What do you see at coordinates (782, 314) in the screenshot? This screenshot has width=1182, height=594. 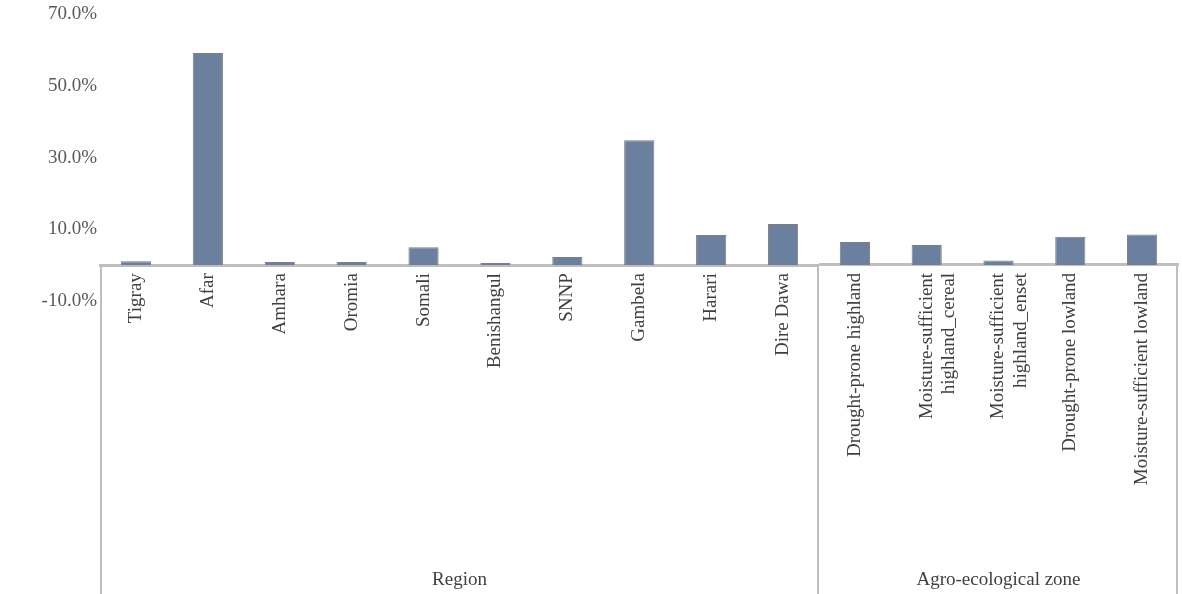 I see `x-tick-label: Dire Dawa` at bounding box center [782, 314].